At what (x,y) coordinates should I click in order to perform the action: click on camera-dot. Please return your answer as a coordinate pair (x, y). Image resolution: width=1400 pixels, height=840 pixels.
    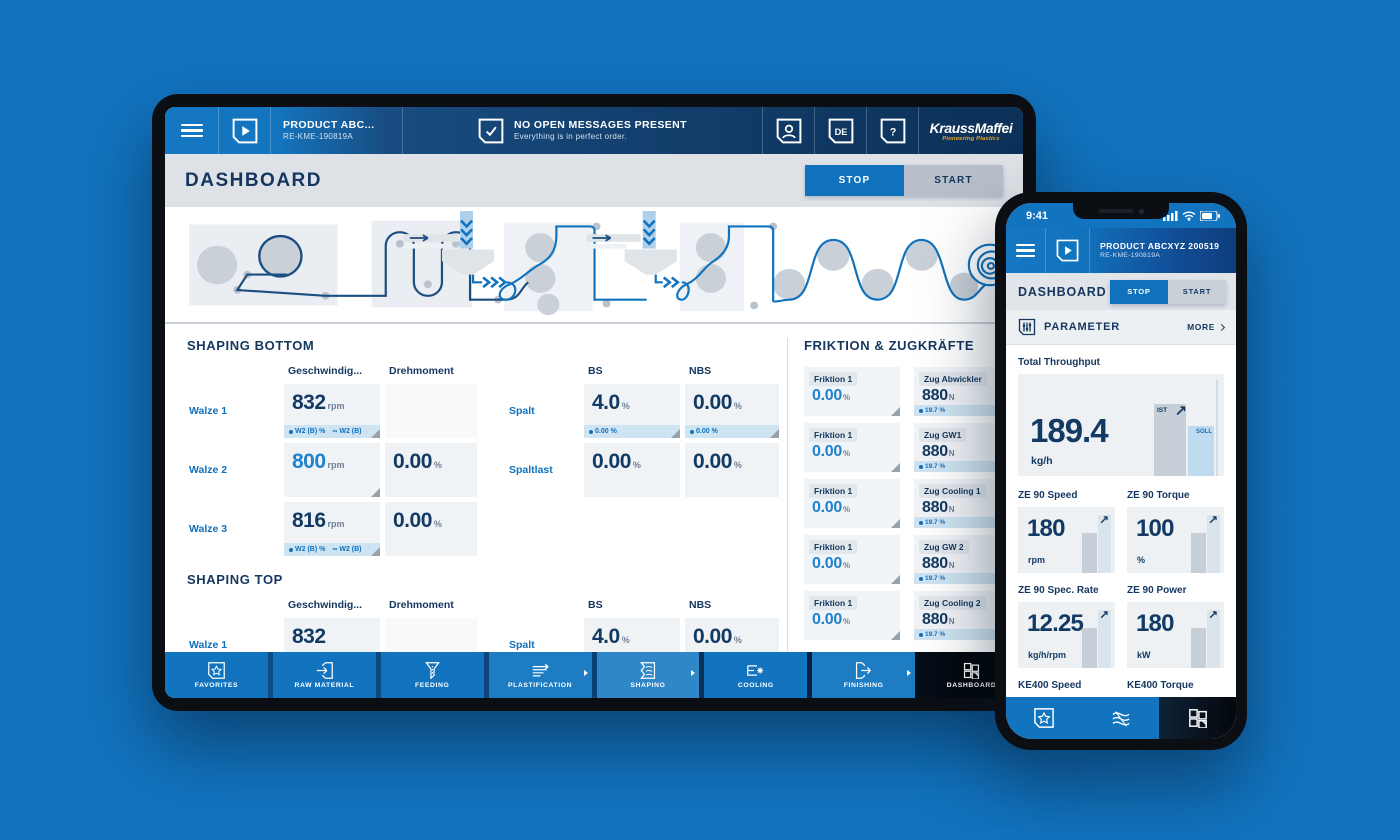
    Looking at the image, I should click on (1141, 211).